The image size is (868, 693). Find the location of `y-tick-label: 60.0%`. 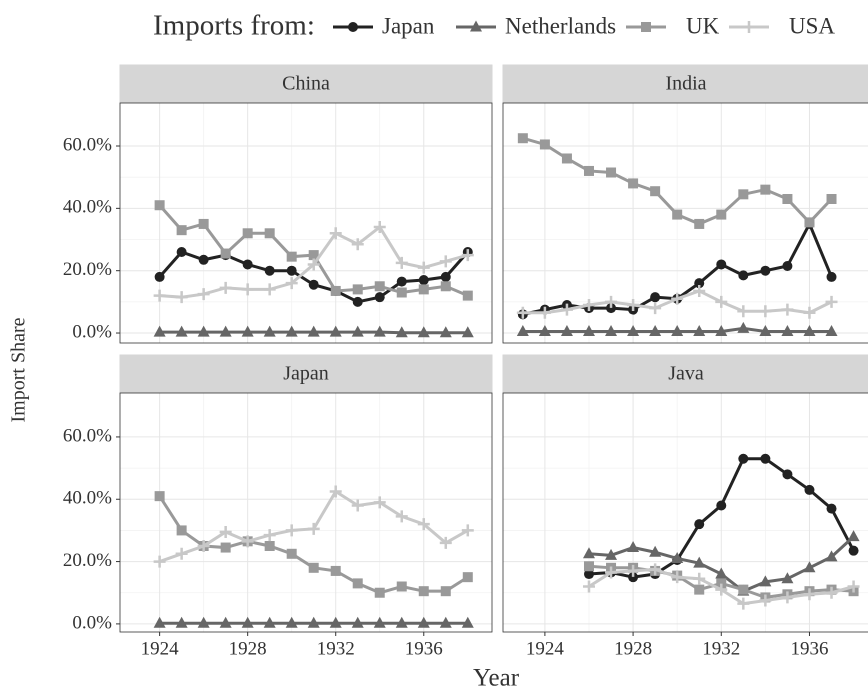

y-tick-label: 60.0% is located at coordinates (87, 144).